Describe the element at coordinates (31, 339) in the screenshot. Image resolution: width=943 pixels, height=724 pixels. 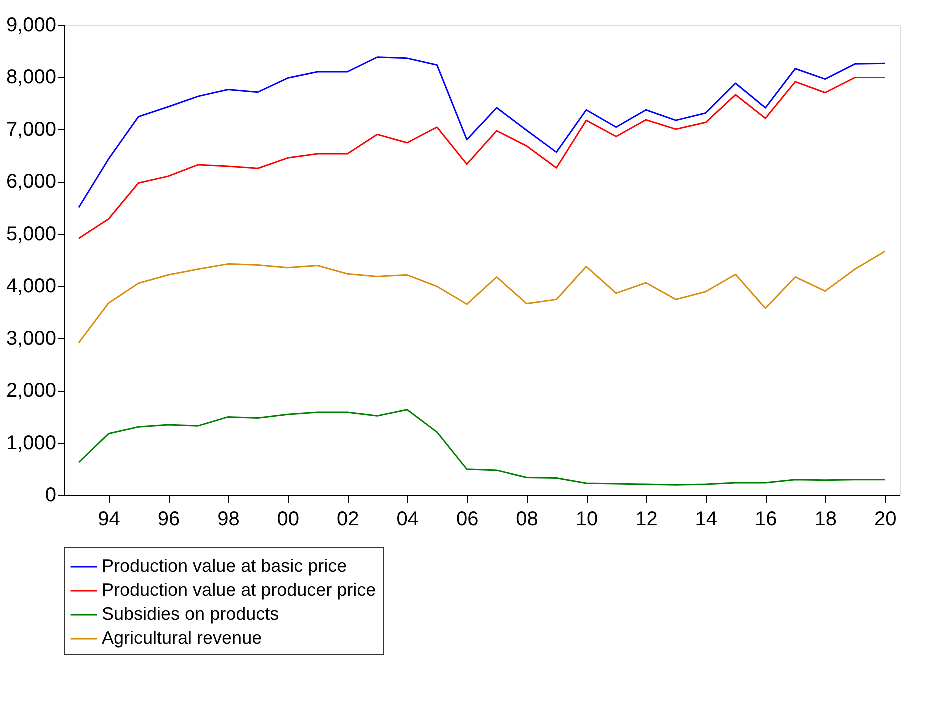
I see `y-tick-label: 3,000` at that location.